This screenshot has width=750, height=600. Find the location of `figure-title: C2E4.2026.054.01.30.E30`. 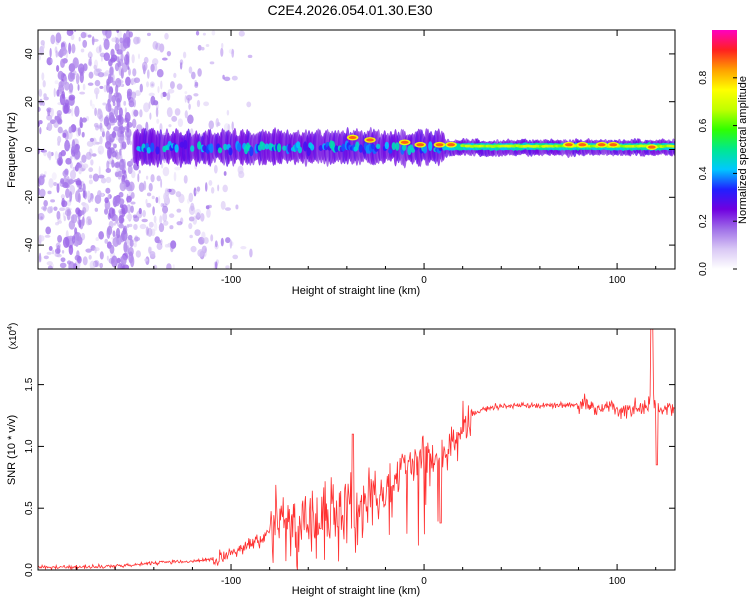

figure-title: C2E4.2026.054.01.30.E30 is located at coordinates (350, 10).